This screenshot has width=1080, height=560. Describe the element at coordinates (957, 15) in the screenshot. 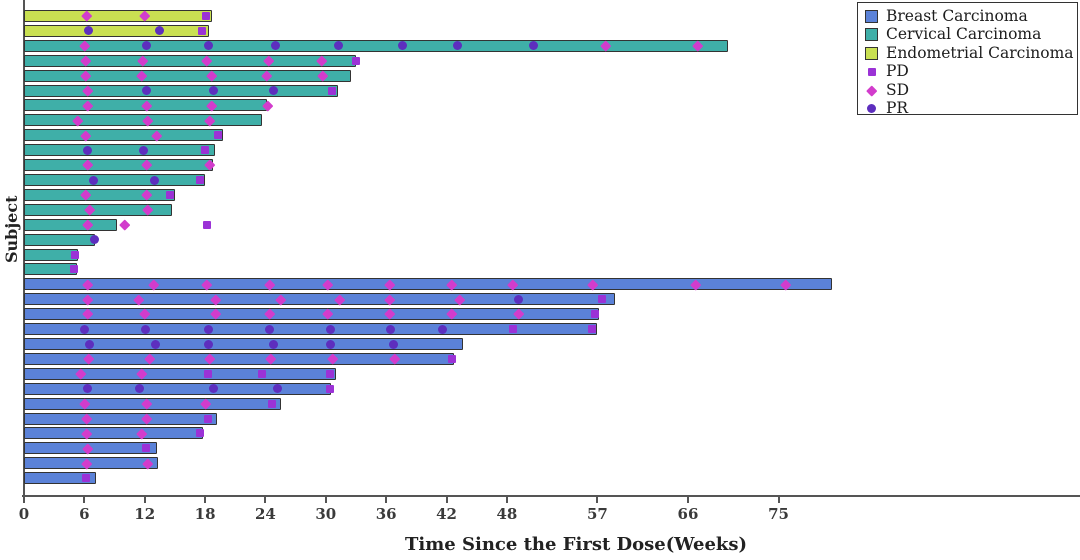

I see `legend-label: Breast Carcinoma` at that location.